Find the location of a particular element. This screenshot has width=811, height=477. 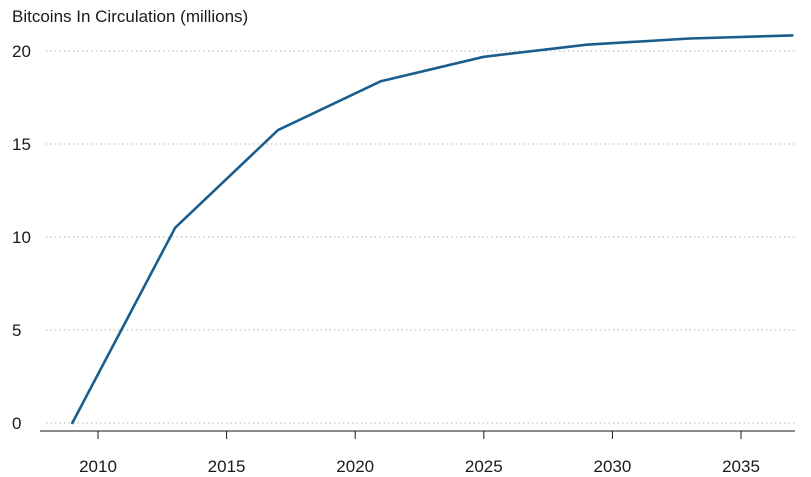

chart-title: Bitcoins In Circulation (millions) is located at coordinates (130, 16).